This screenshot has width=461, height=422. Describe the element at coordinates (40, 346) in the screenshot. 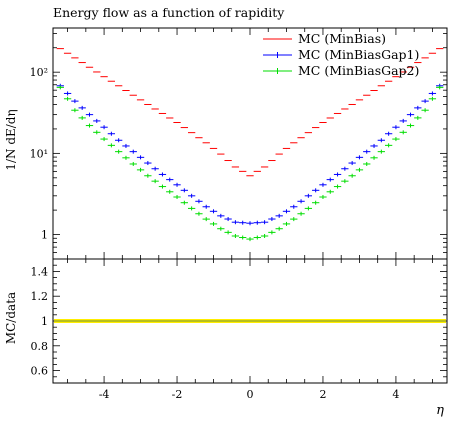

I see `ratio-y-tick-label: 0.8` at that location.